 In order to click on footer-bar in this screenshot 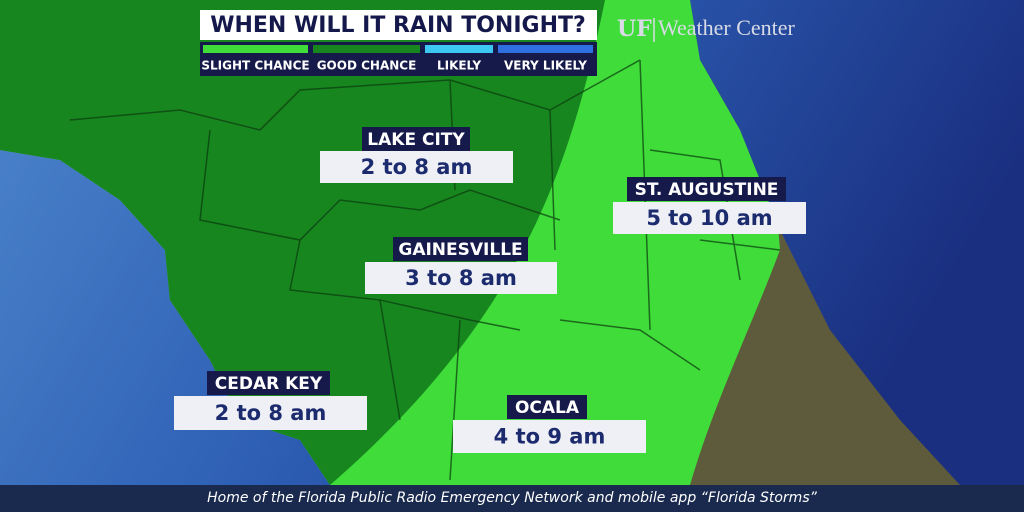, I will do `click(512, 498)`.